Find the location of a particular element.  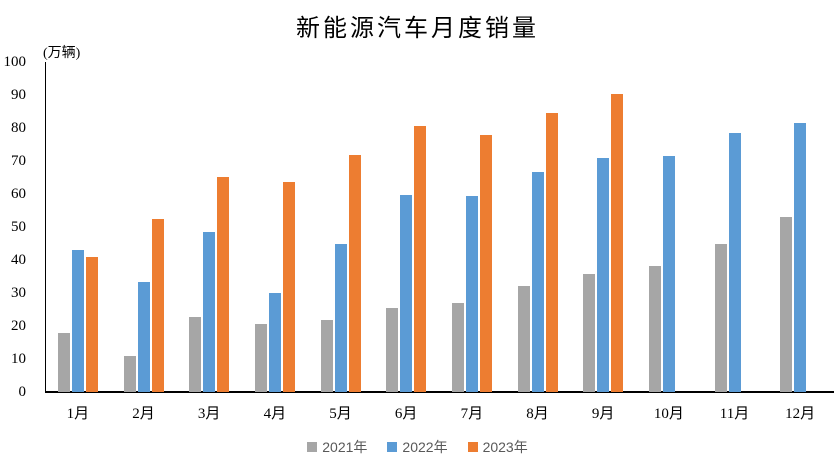

bar-2023年-3月 is located at coordinates (223, 284).